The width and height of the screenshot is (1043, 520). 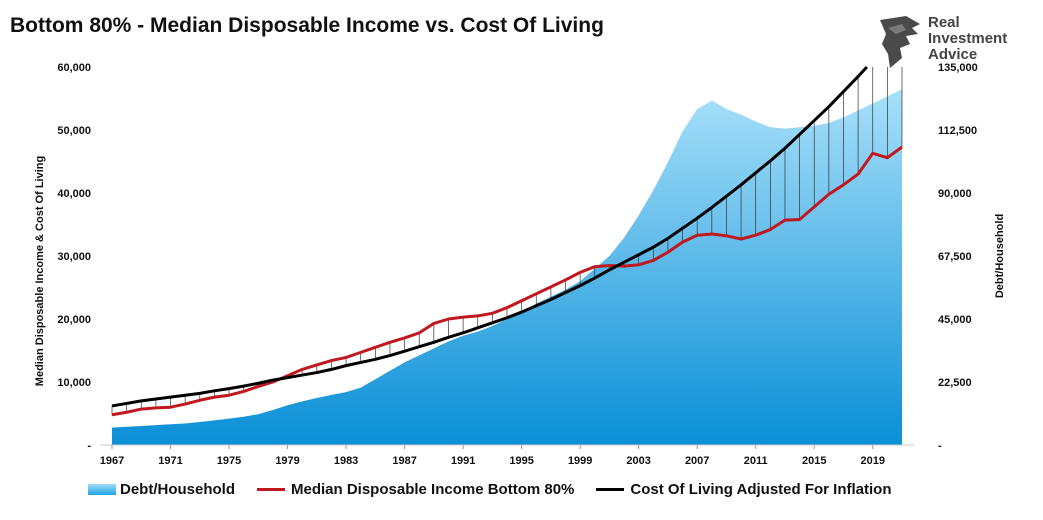 I want to click on eagle-icon, so click(x=900, y=42).